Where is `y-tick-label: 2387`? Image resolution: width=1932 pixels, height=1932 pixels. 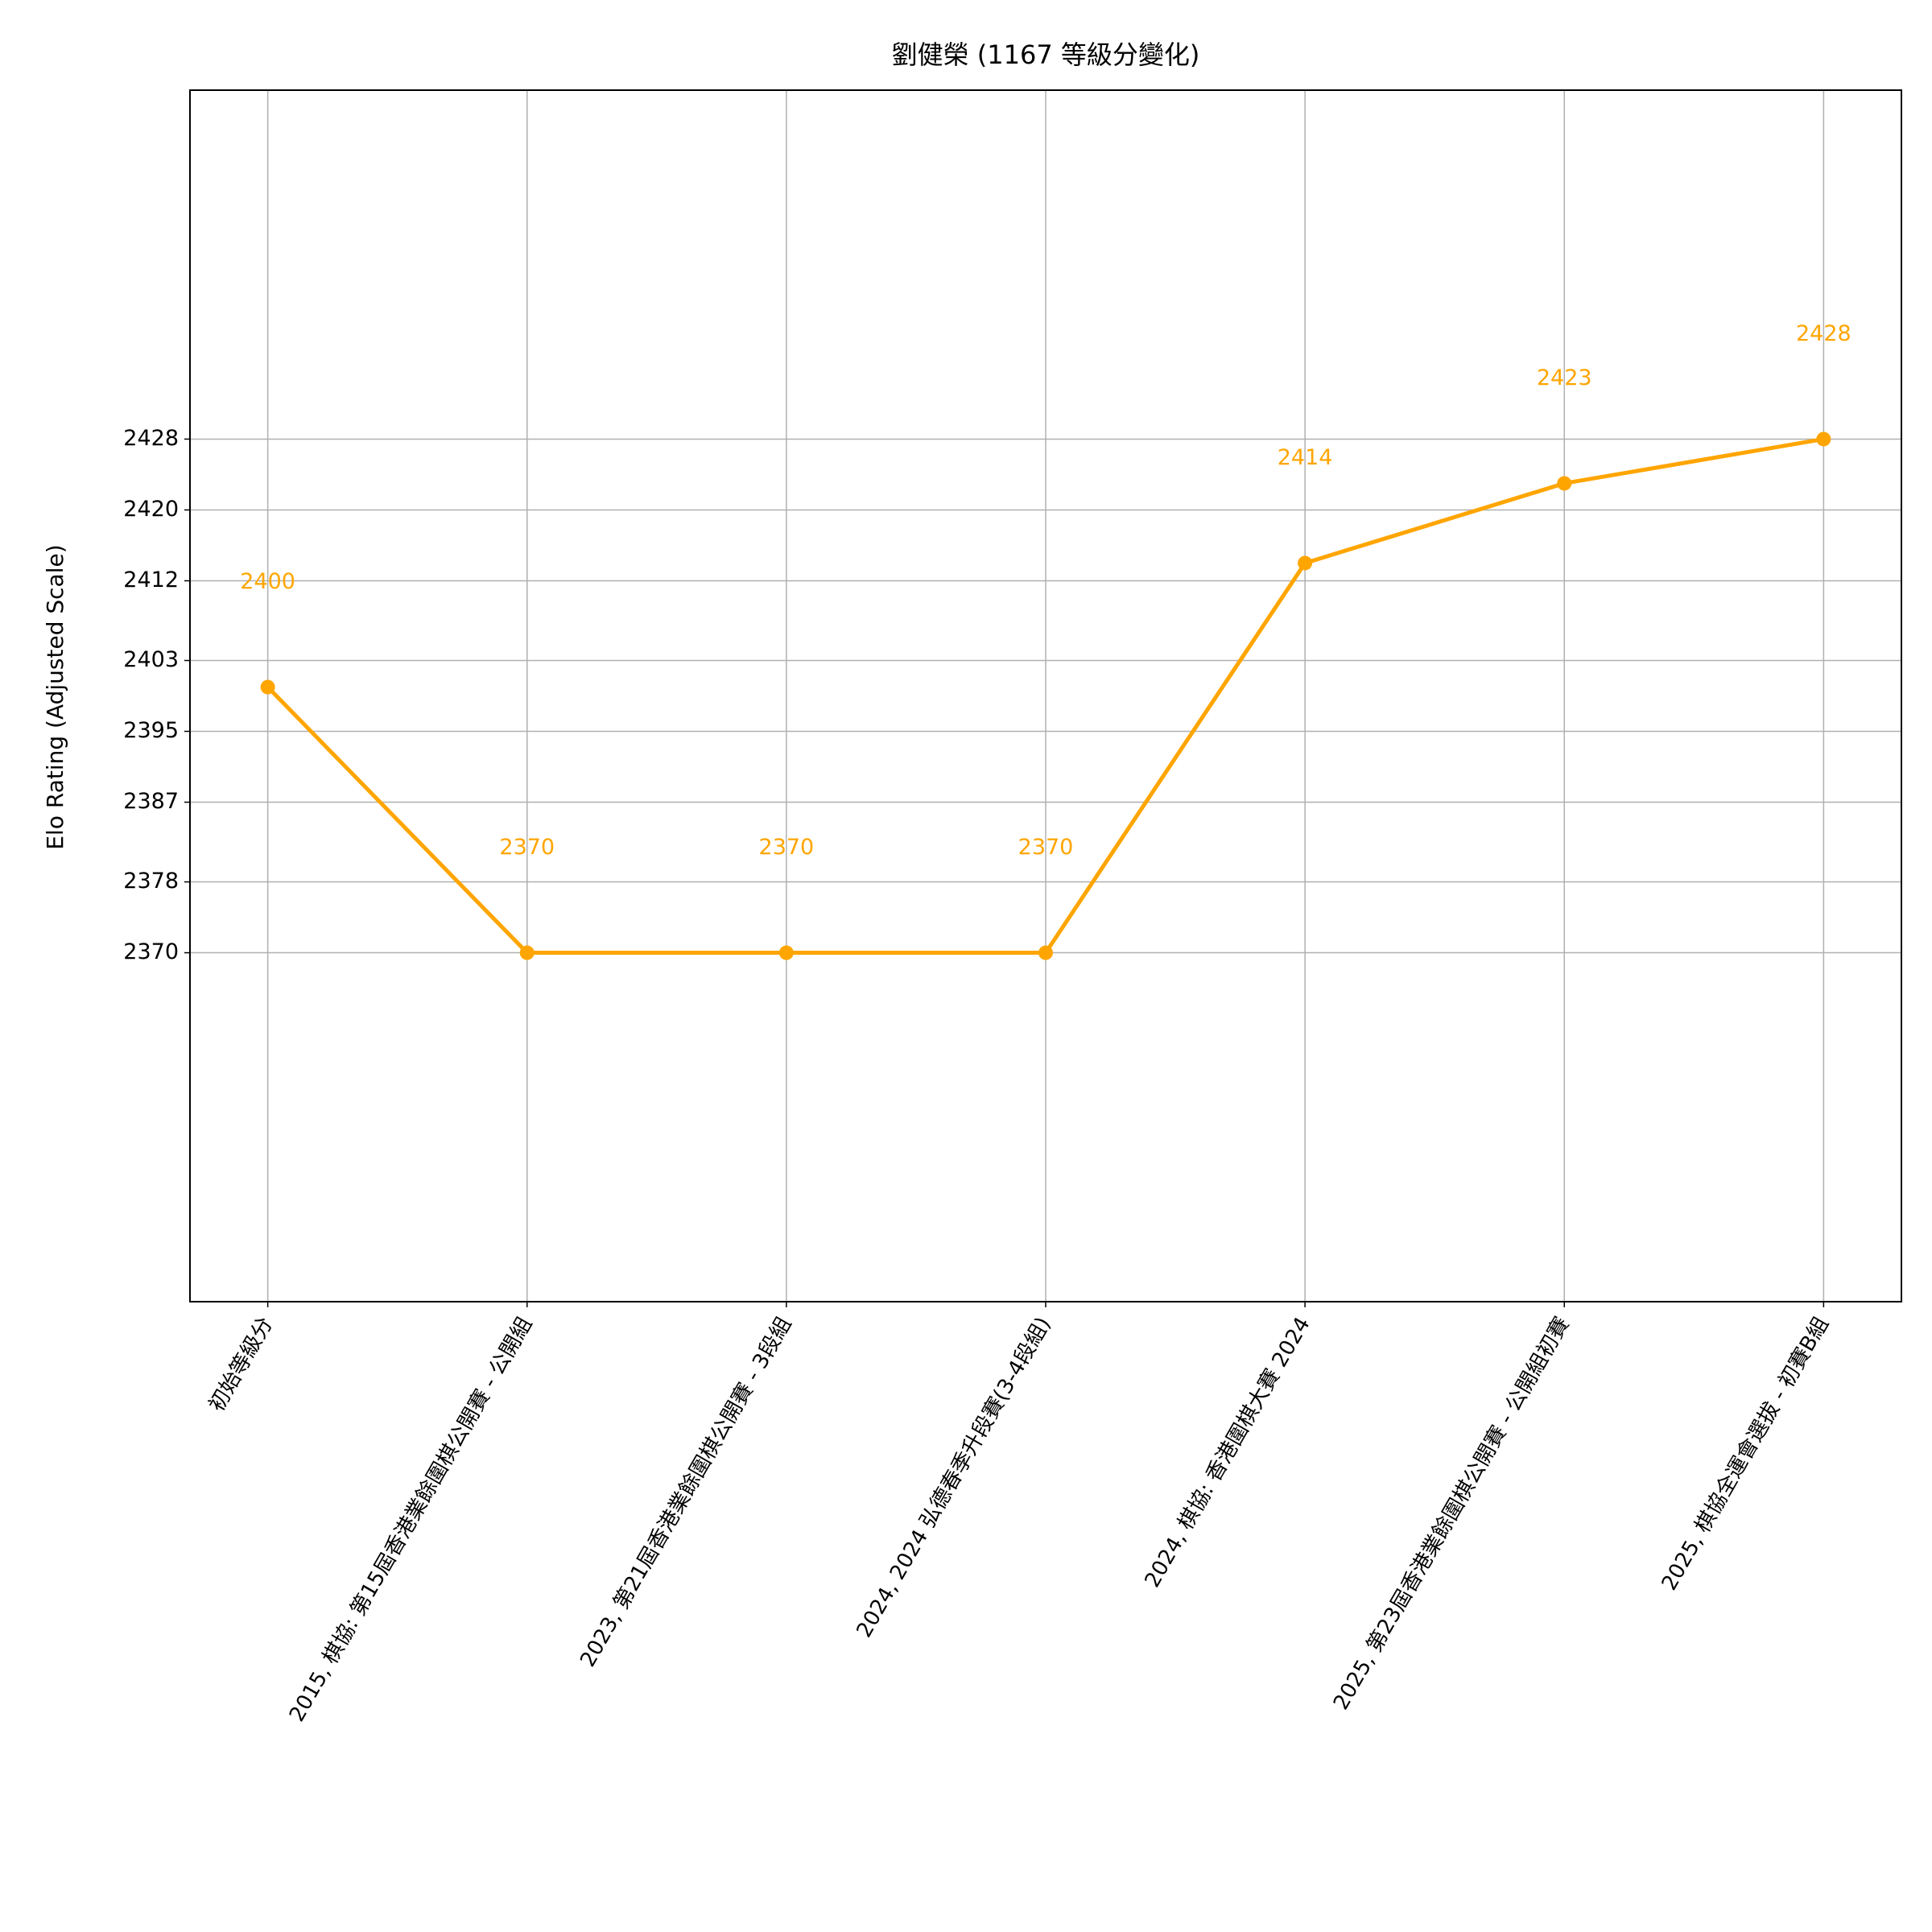
y-tick-label: 2387 is located at coordinates (151, 801).